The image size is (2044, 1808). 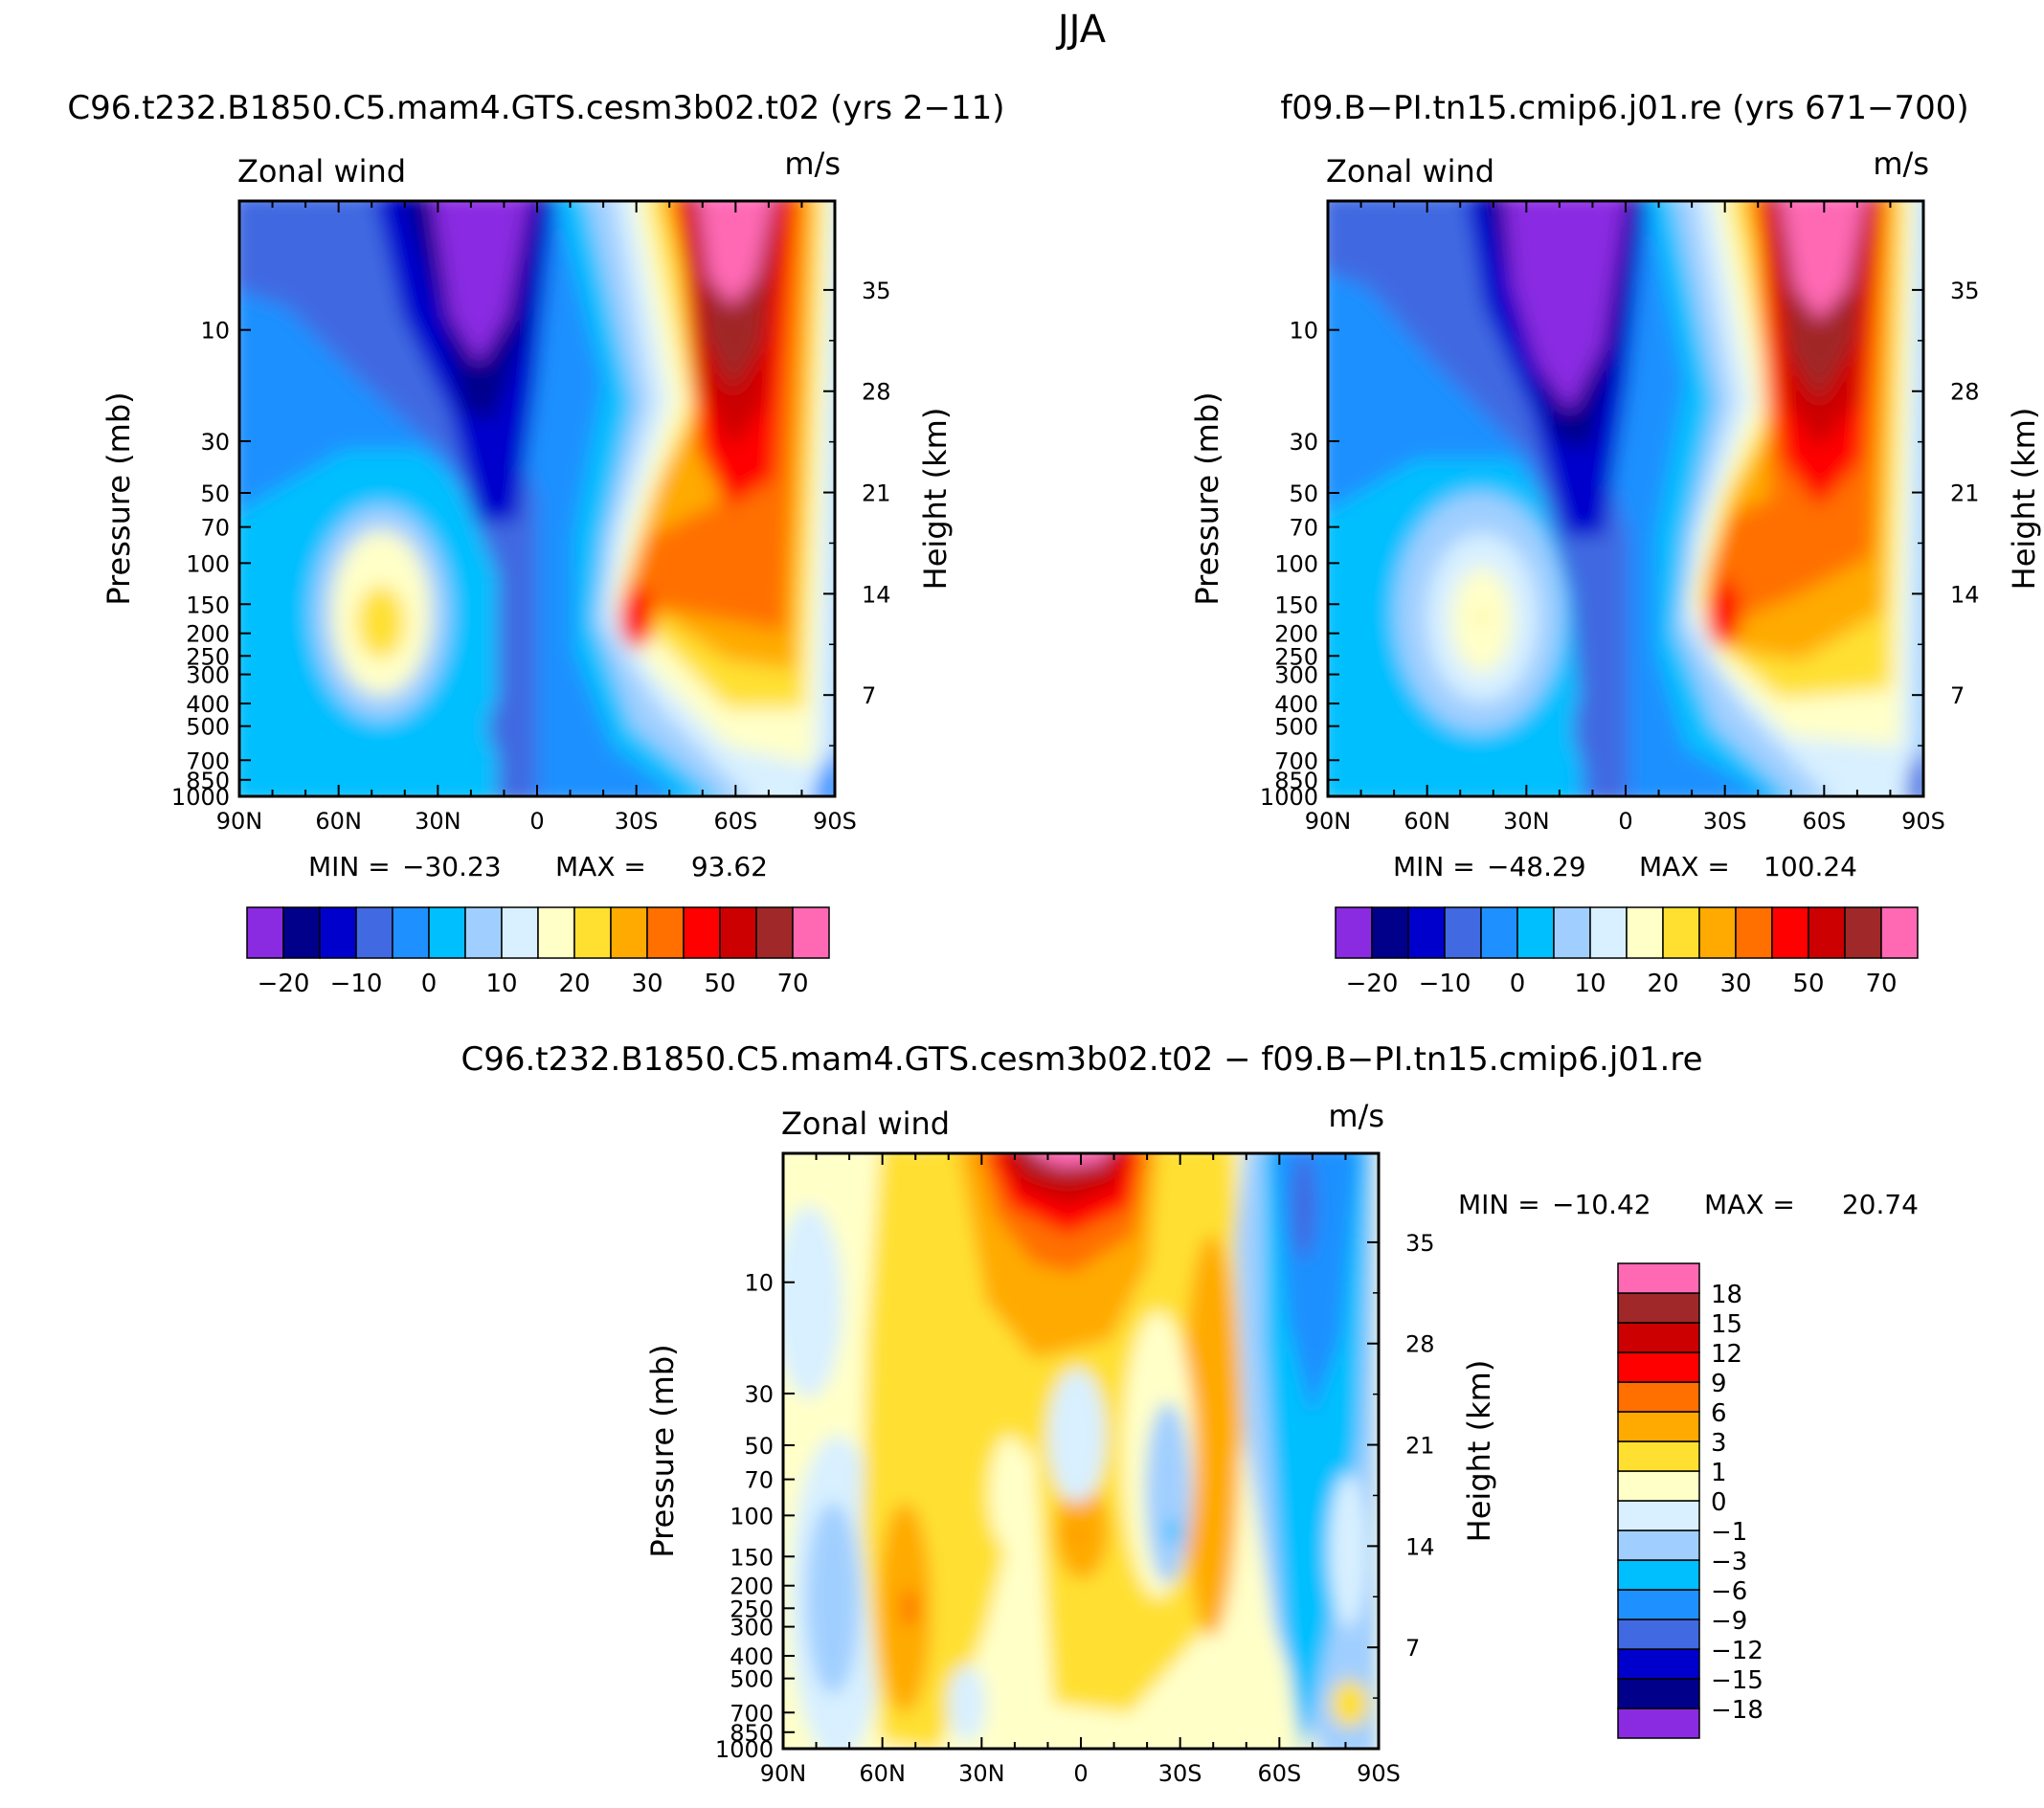 What do you see at coordinates (322, 171) in the screenshot?
I see `panel-1-field-label: Zonal wind` at bounding box center [322, 171].